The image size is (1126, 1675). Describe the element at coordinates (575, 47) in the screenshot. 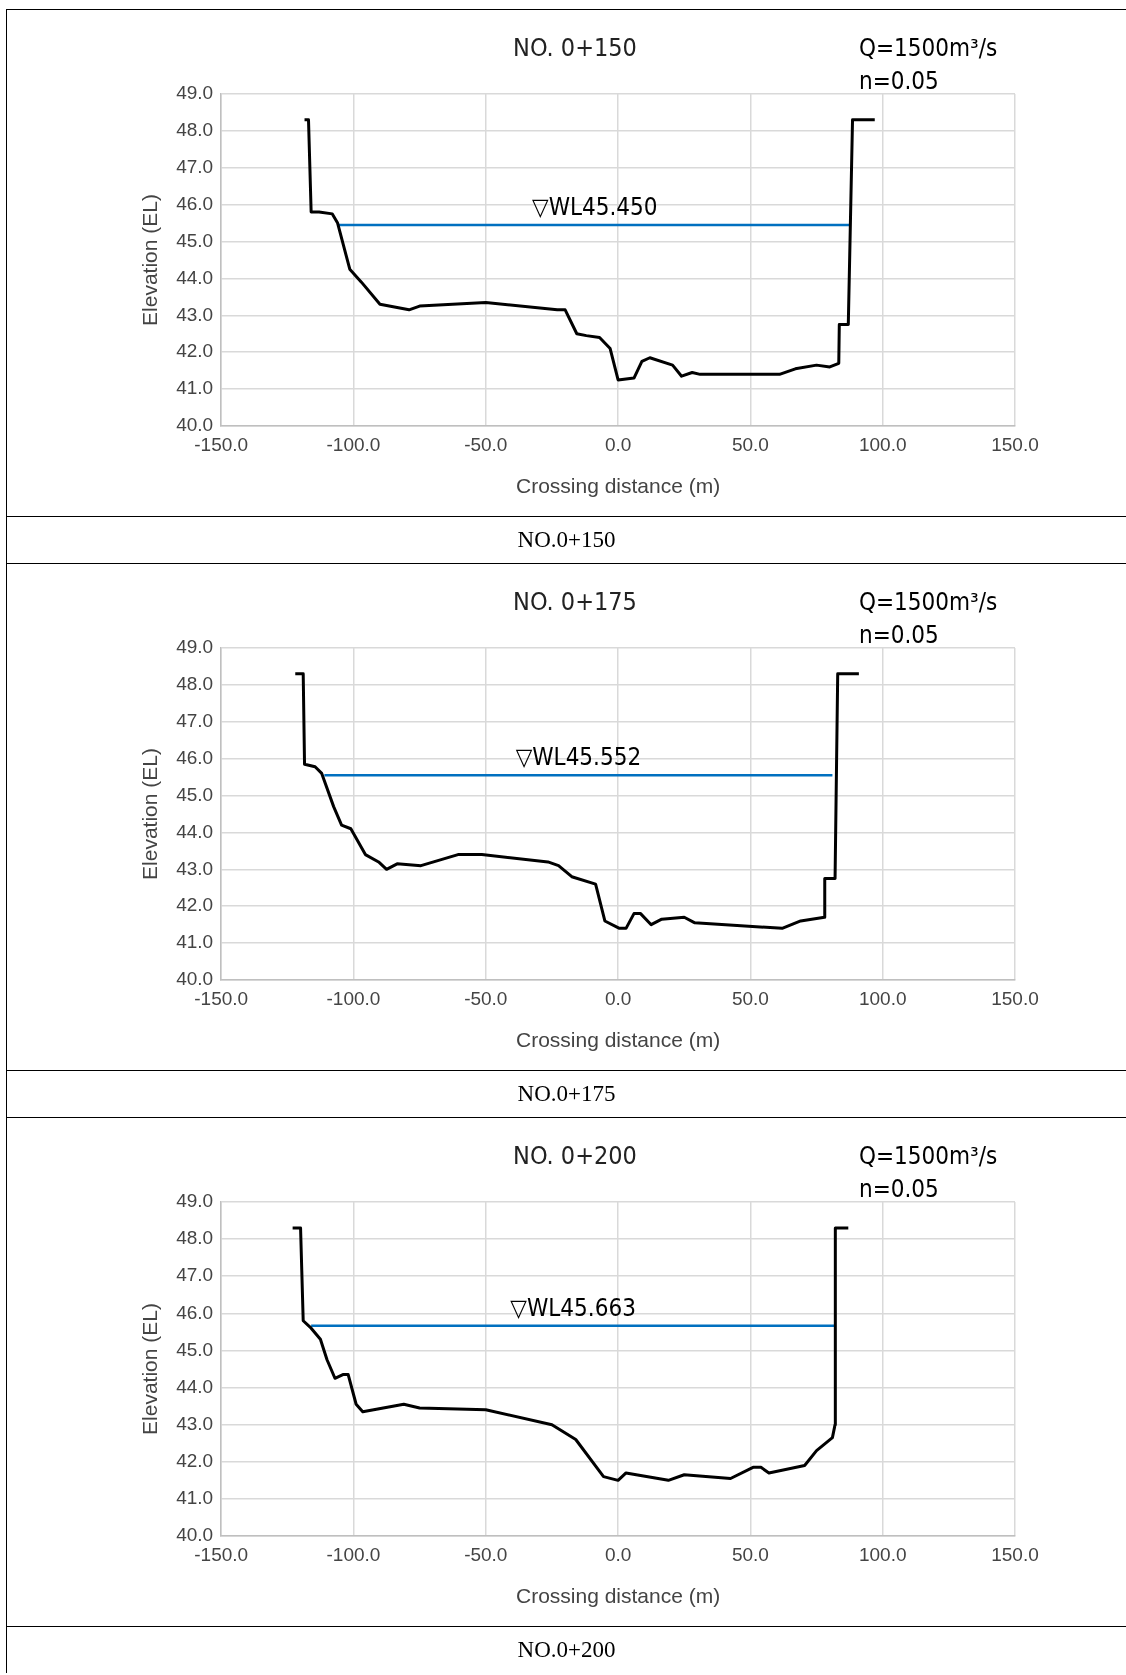

I see `chart-title: NO. 0+150` at that location.